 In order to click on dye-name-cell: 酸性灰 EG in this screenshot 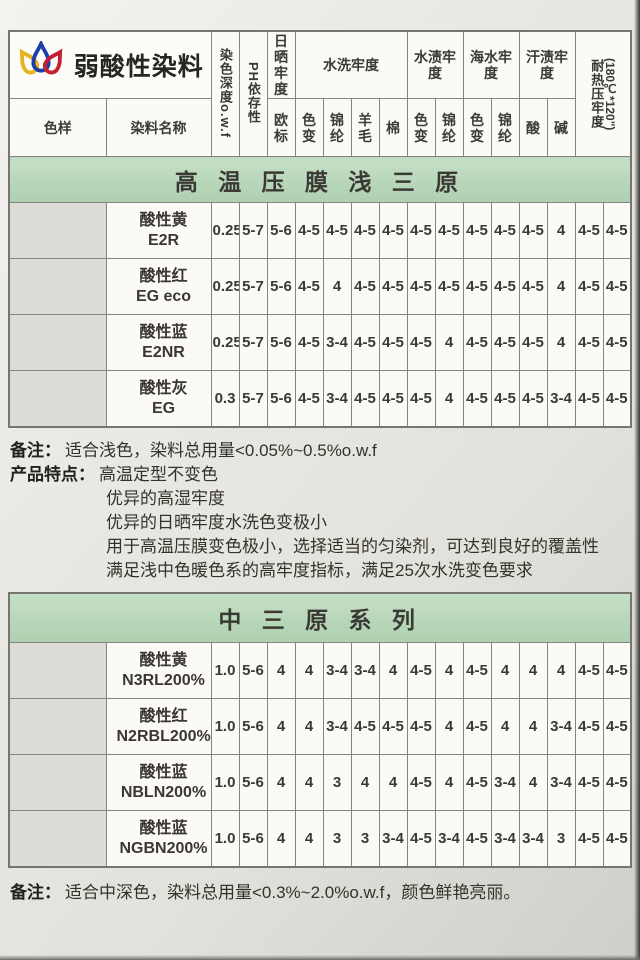, I will do `click(158, 399)`.